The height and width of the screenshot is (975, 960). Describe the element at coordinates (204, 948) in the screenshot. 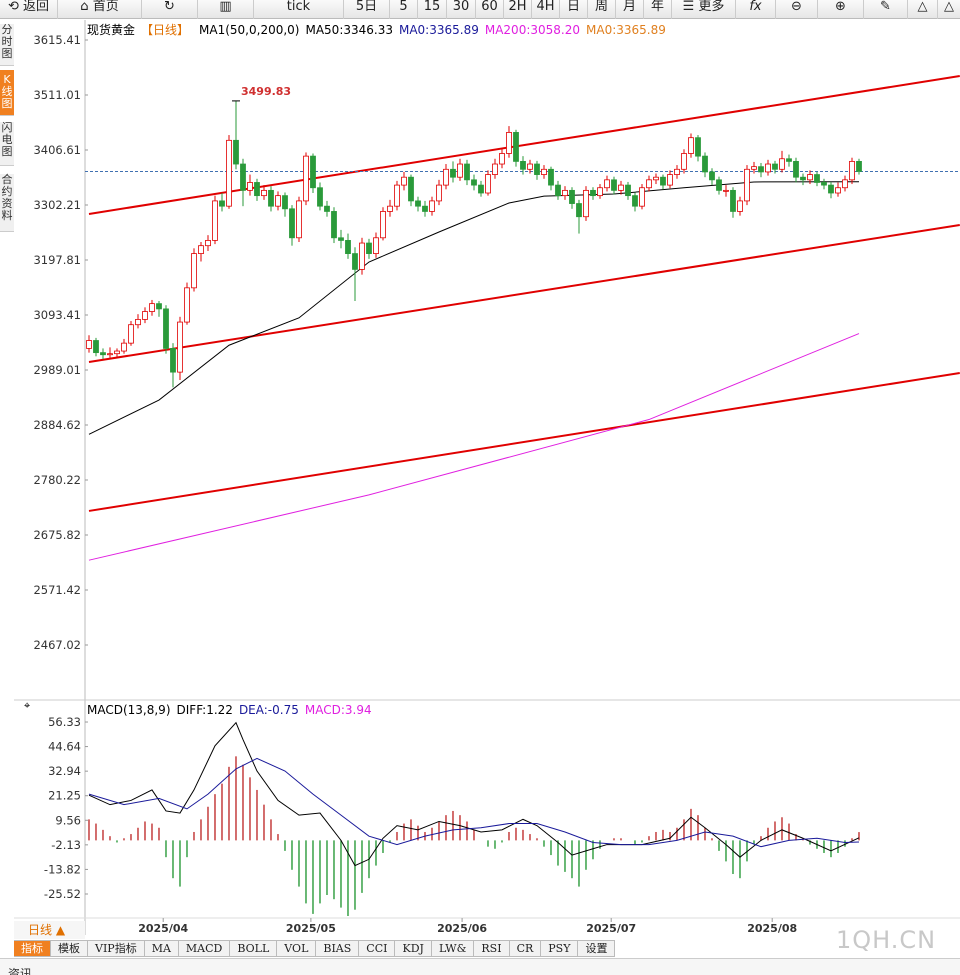

I see `indicator-tab: MACD` at that location.